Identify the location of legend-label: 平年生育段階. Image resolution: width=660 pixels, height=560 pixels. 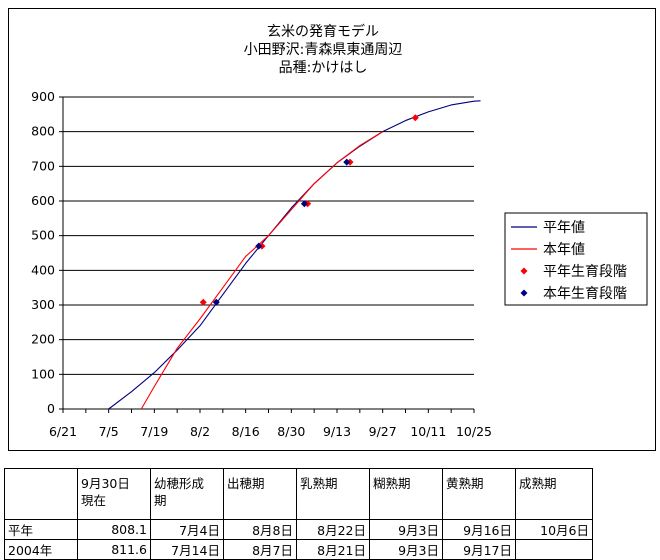
(585, 272).